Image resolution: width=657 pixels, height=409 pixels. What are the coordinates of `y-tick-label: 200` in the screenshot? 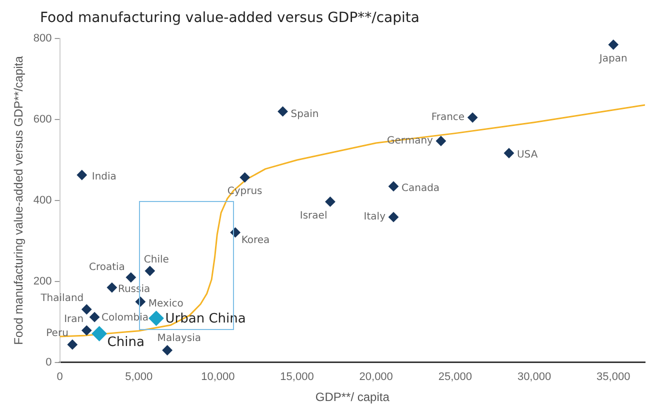 It's located at (42, 281).